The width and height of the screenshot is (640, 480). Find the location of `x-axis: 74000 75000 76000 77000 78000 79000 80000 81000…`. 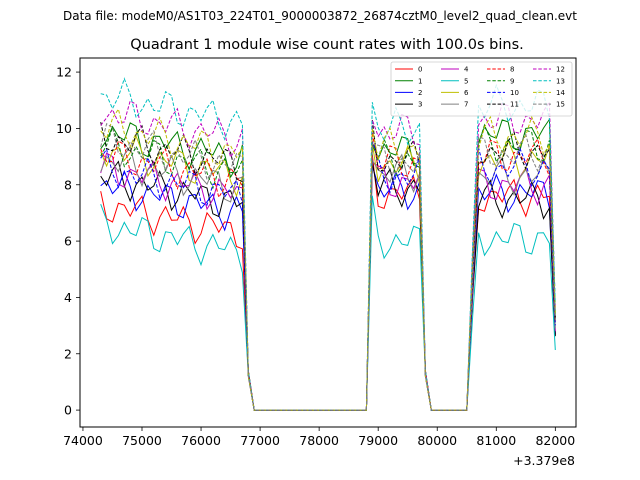

x-axis: 74000 75000 76000 77000 78000 79000 80000 81000… is located at coordinates (319, 437).